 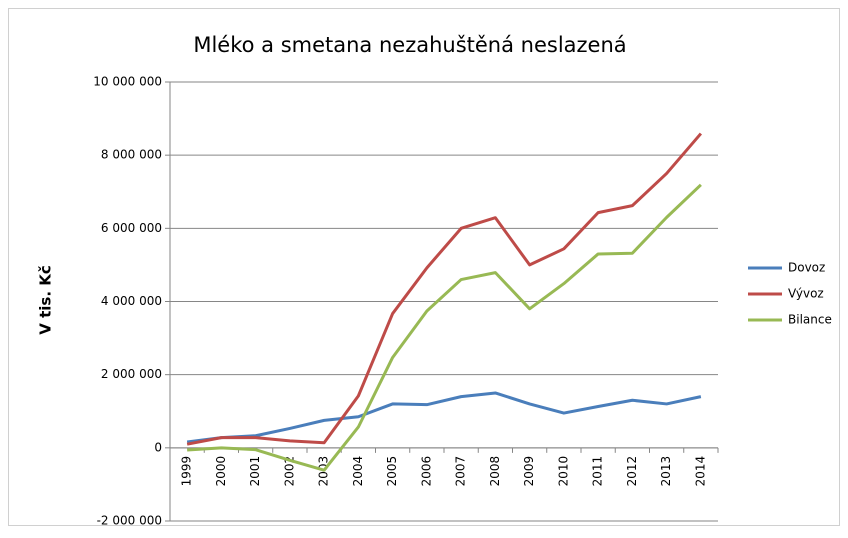 What do you see at coordinates (529, 471) in the screenshot?
I see `x-tick-label: 2009` at bounding box center [529, 471].